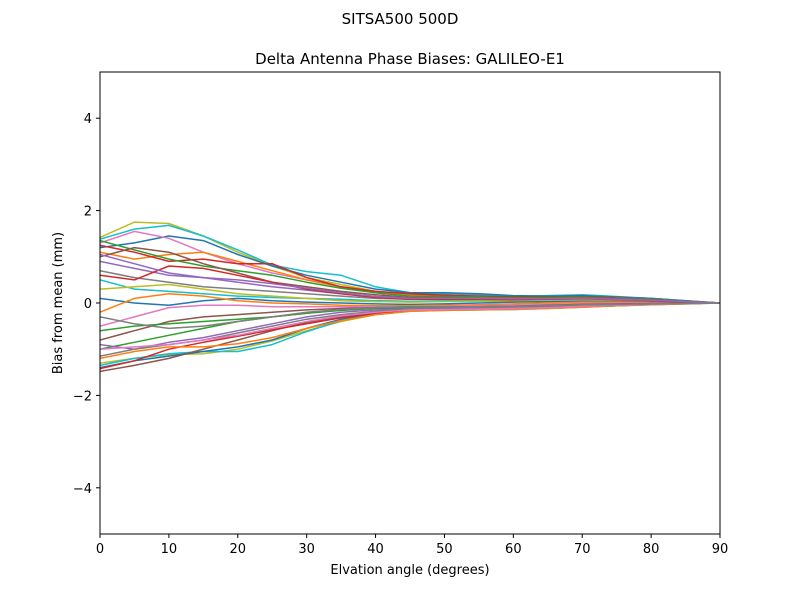  I want to click on y-tick-label: −4, so click(82, 489).